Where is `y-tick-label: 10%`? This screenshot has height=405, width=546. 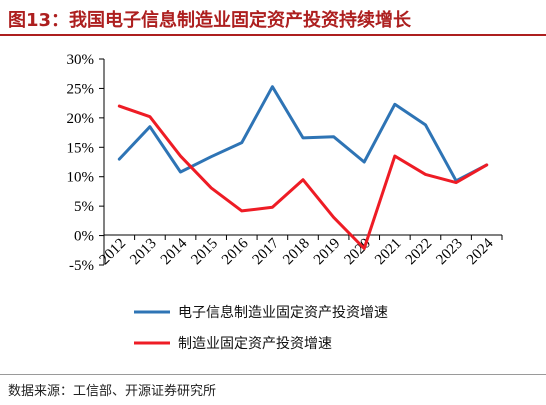 y-tick-label: 10% is located at coordinates (81, 178).